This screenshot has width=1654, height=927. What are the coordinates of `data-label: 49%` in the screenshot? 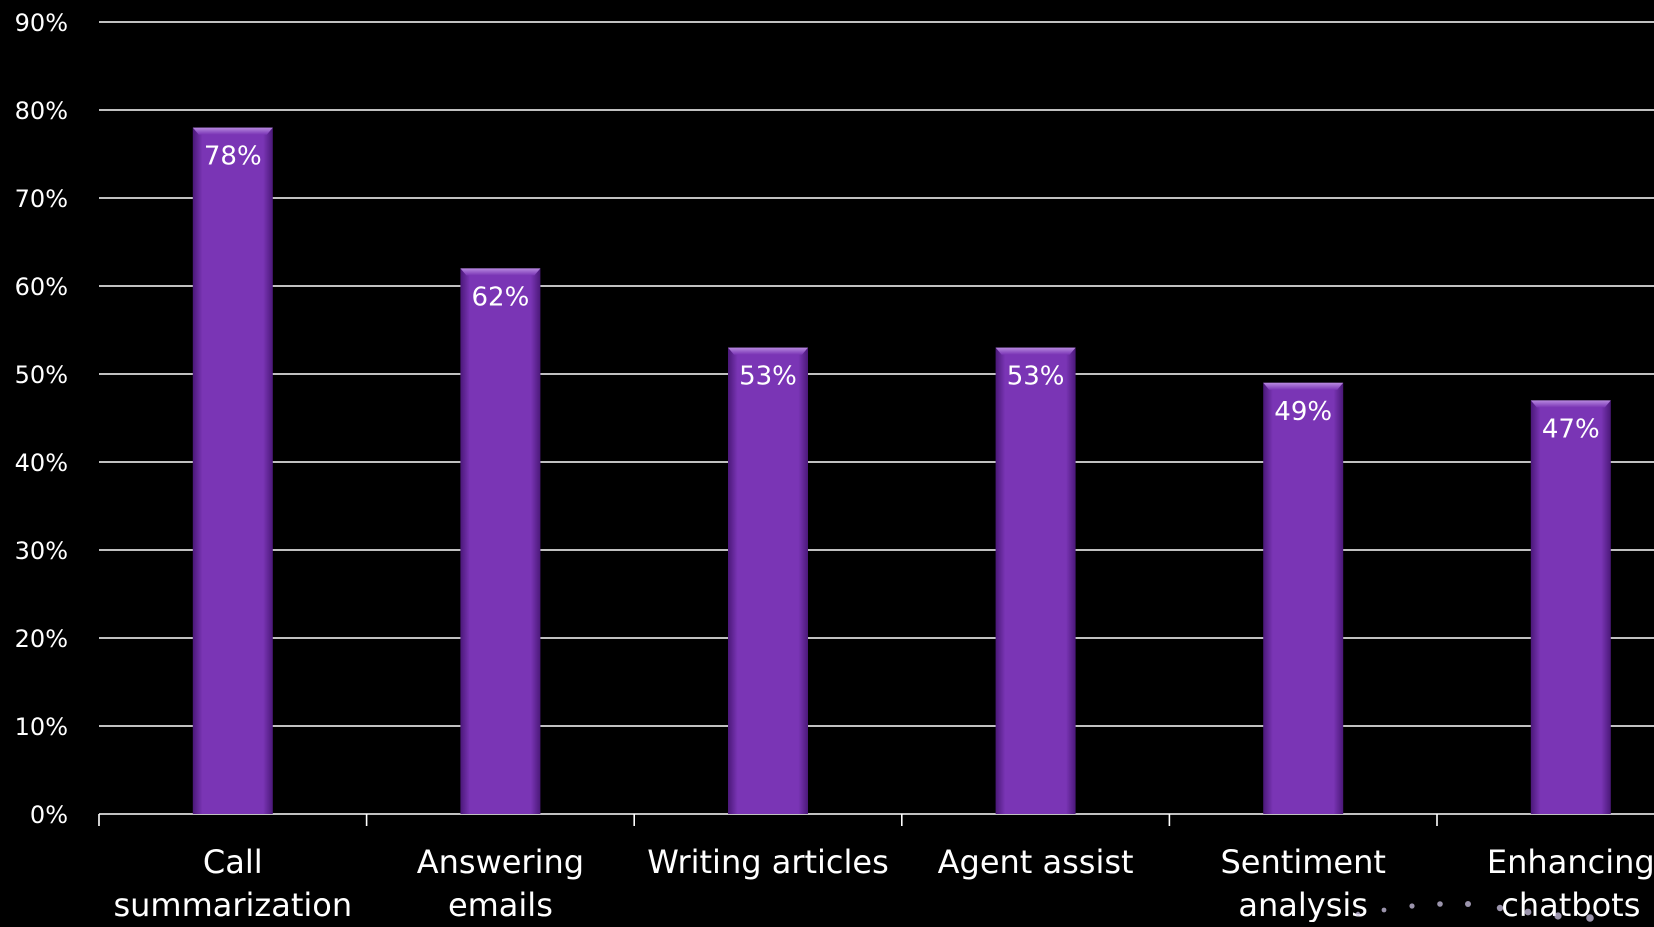 It's located at (1303, 412).